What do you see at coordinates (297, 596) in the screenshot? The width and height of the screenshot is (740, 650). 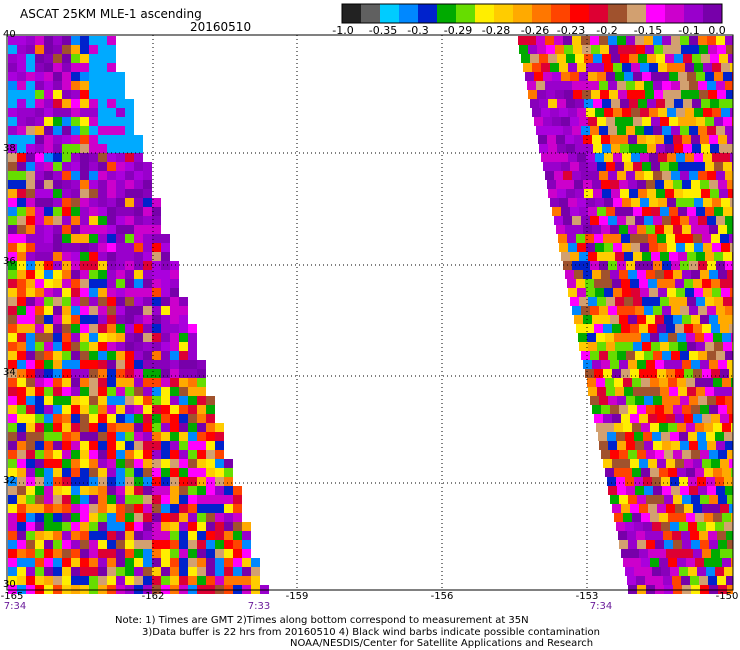 I see `lon-label: -159` at bounding box center [297, 596].